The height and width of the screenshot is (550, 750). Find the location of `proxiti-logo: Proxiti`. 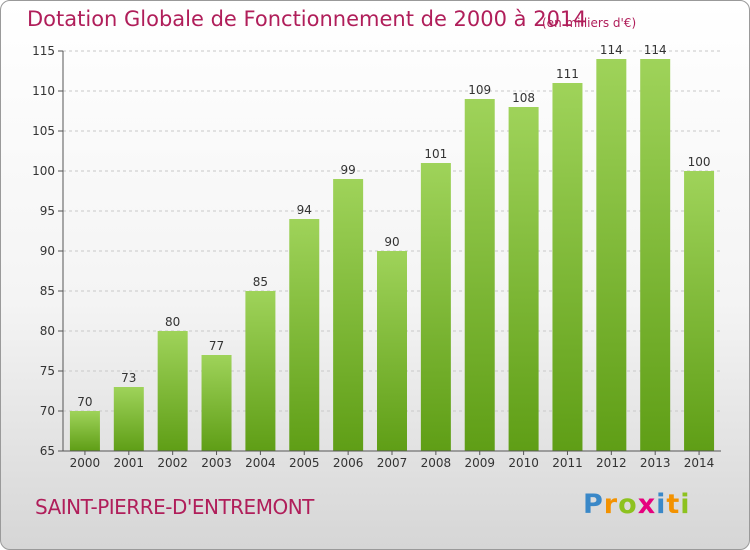

proxiti-logo: Proxiti is located at coordinates (637, 504).